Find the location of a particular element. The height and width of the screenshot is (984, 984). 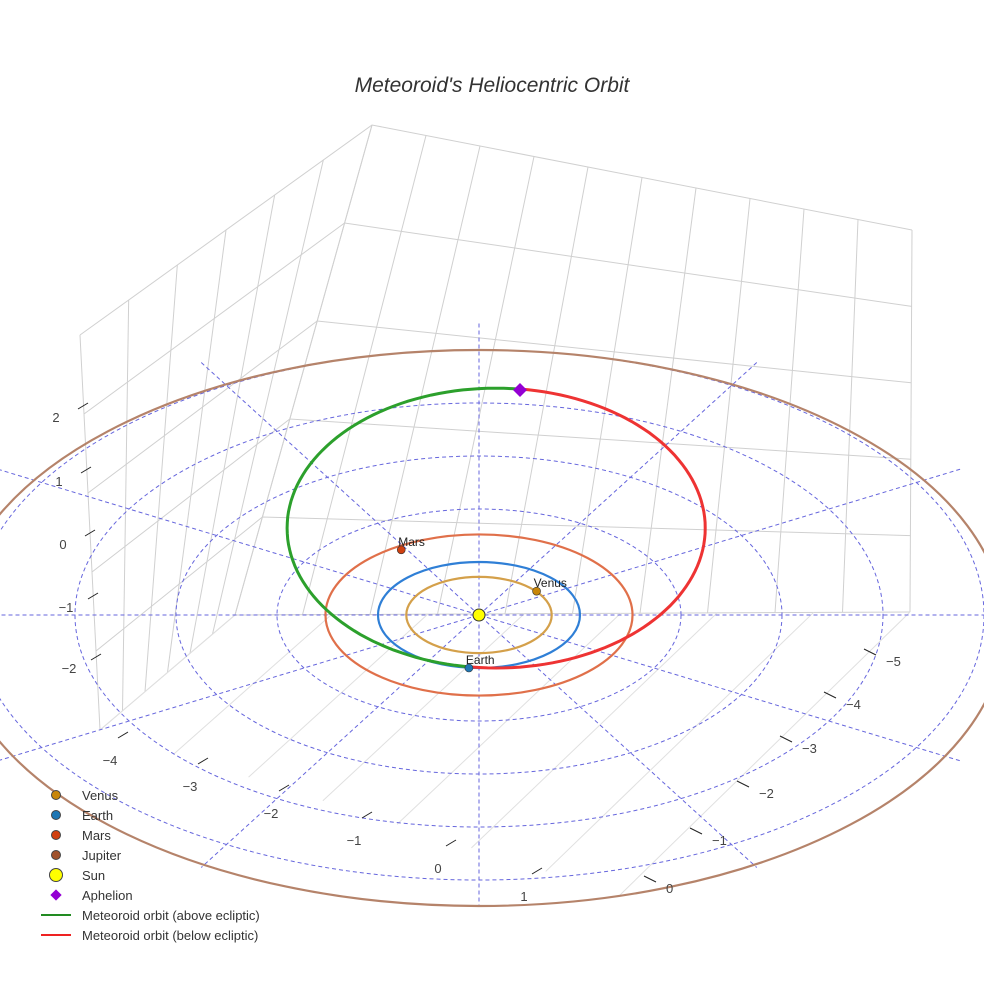

planet-label: Earth is located at coordinates (480, 660).